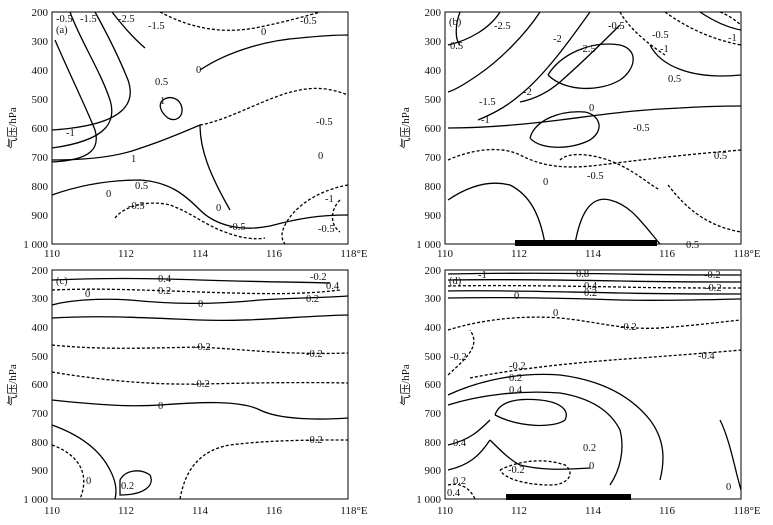  Describe the element at coordinates (405, 385) in the screenshot. I see `panel-d-ylabel: 气压/hPa` at that location.